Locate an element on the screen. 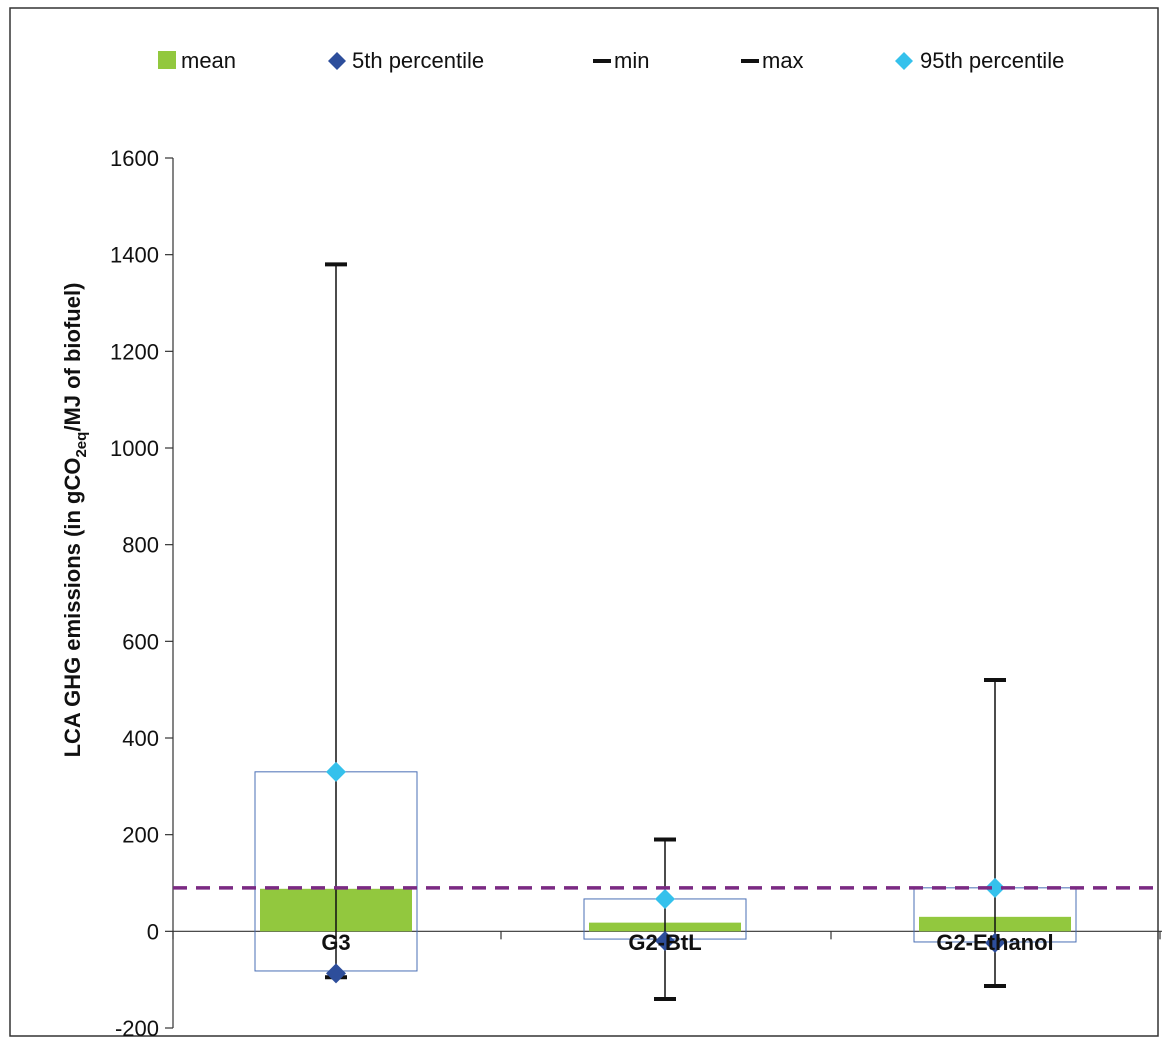 Image resolution: width=1166 pixels, height=1048 pixels. category-label: G2-BtL is located at coordinates (664, 942).